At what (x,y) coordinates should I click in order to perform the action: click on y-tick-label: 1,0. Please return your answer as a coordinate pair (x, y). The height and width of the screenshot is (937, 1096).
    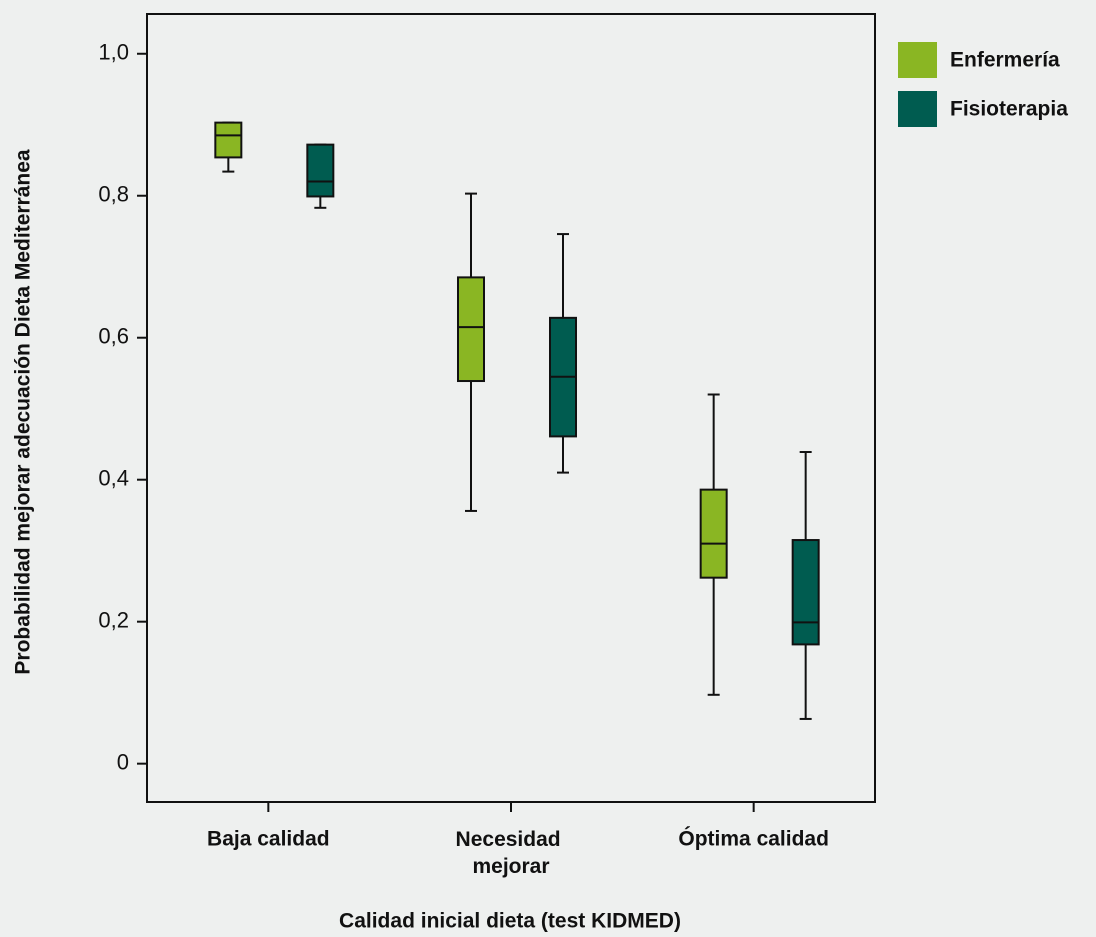
    Looking at the image, I should click on (113, 52).